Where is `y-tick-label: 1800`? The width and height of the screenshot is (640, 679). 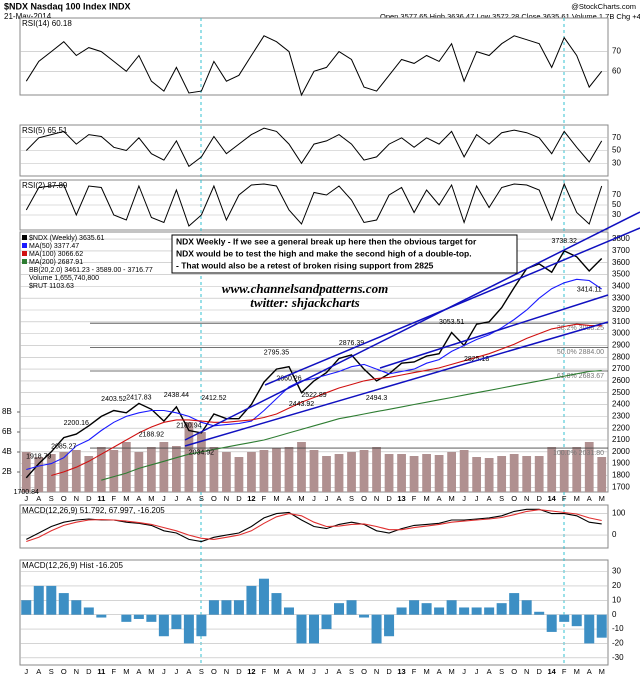
y-tick-label: 1800 is located at coordinates (621, 475).